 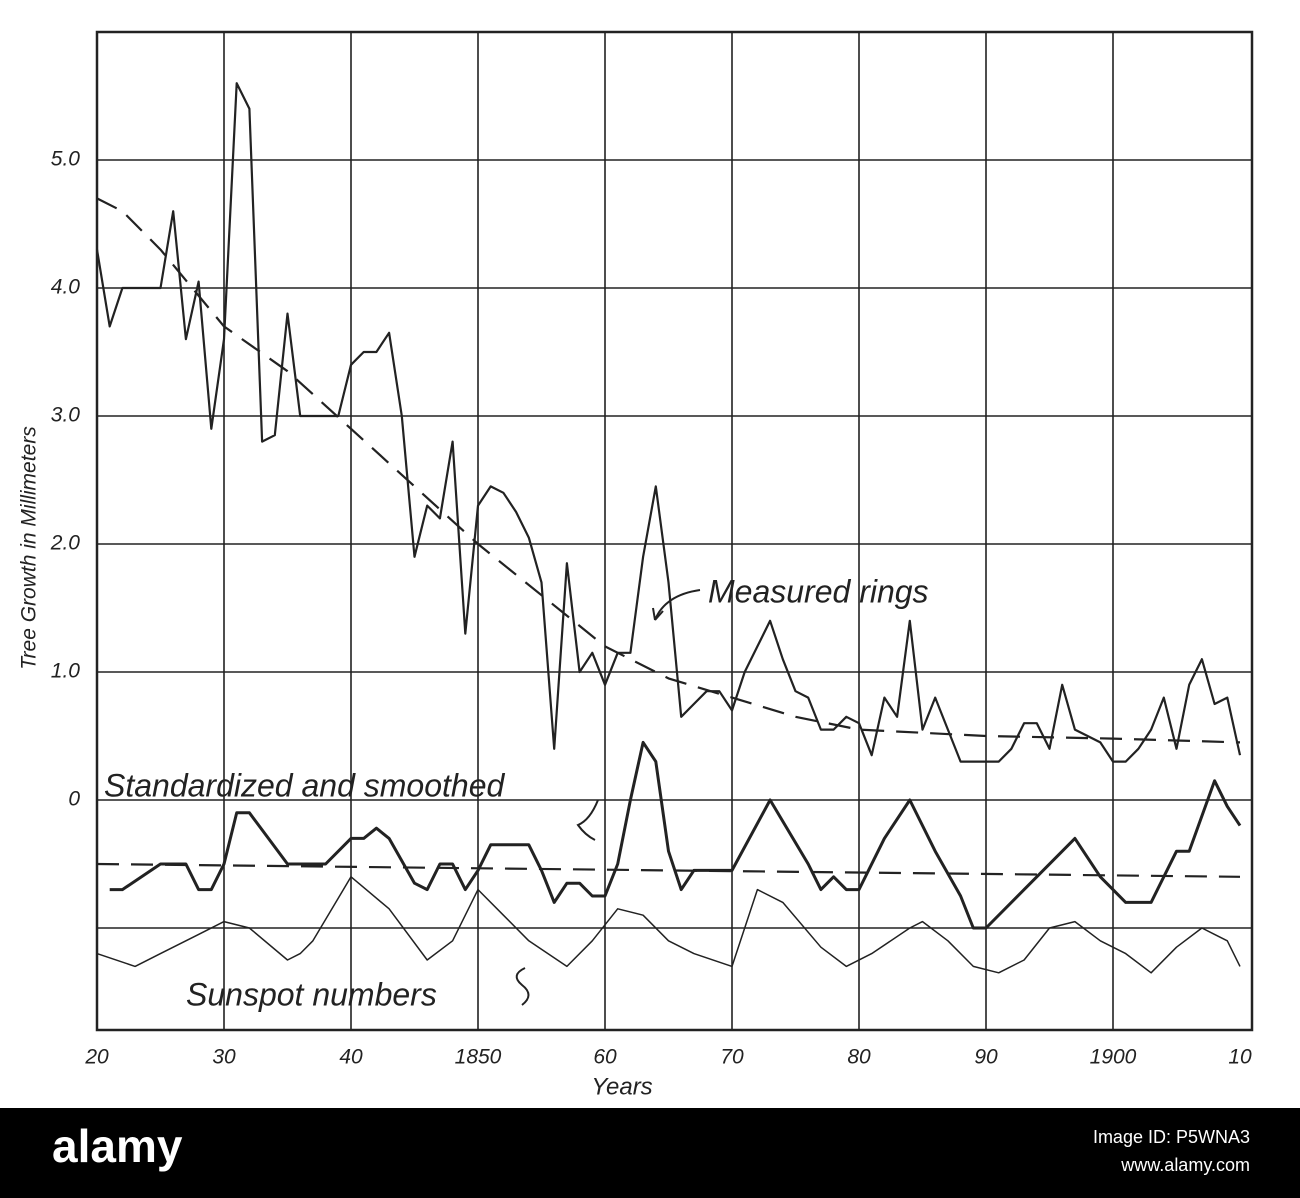 What do you see at coordinates (478, 1057) in the screenshot?
I see `x-tick-label: 1850` at bounding box center [478, 1057].